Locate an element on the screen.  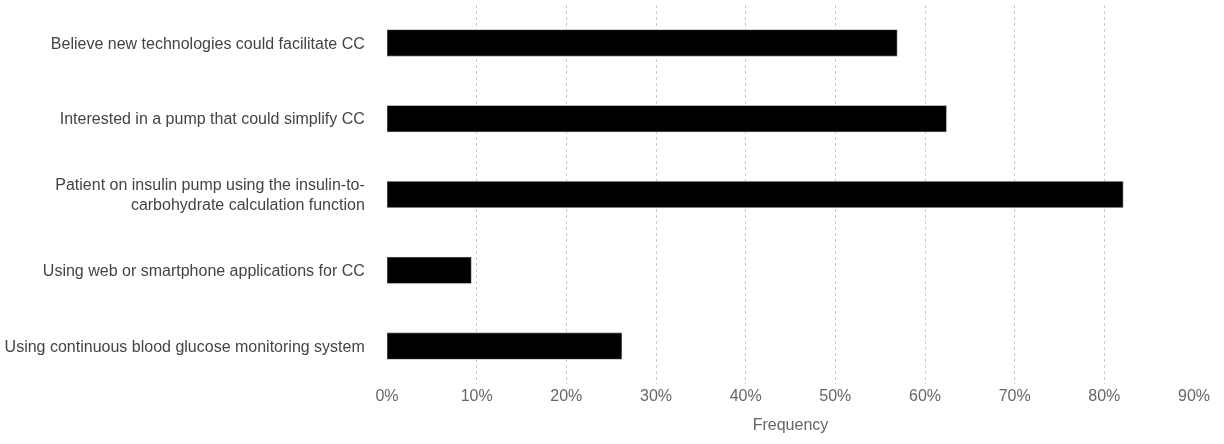
y-tick-label: Using continuous blood glucose monitoring system is located at coordinates (184, 346).